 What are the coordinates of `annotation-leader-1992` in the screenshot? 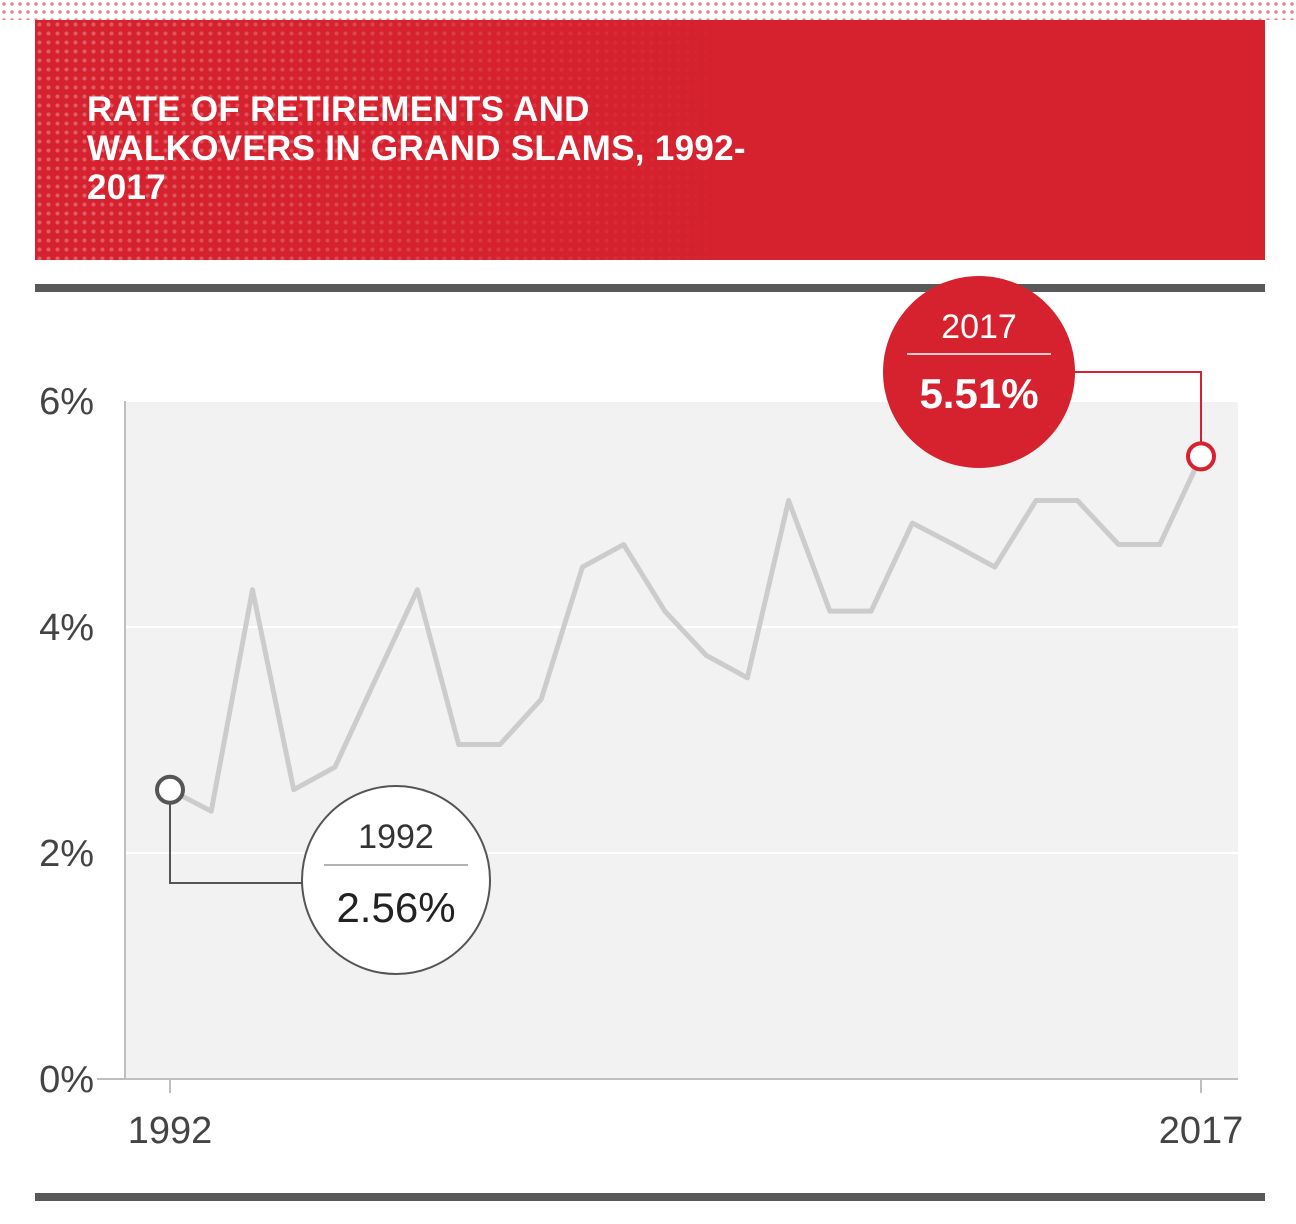 It's located at (235, 836).